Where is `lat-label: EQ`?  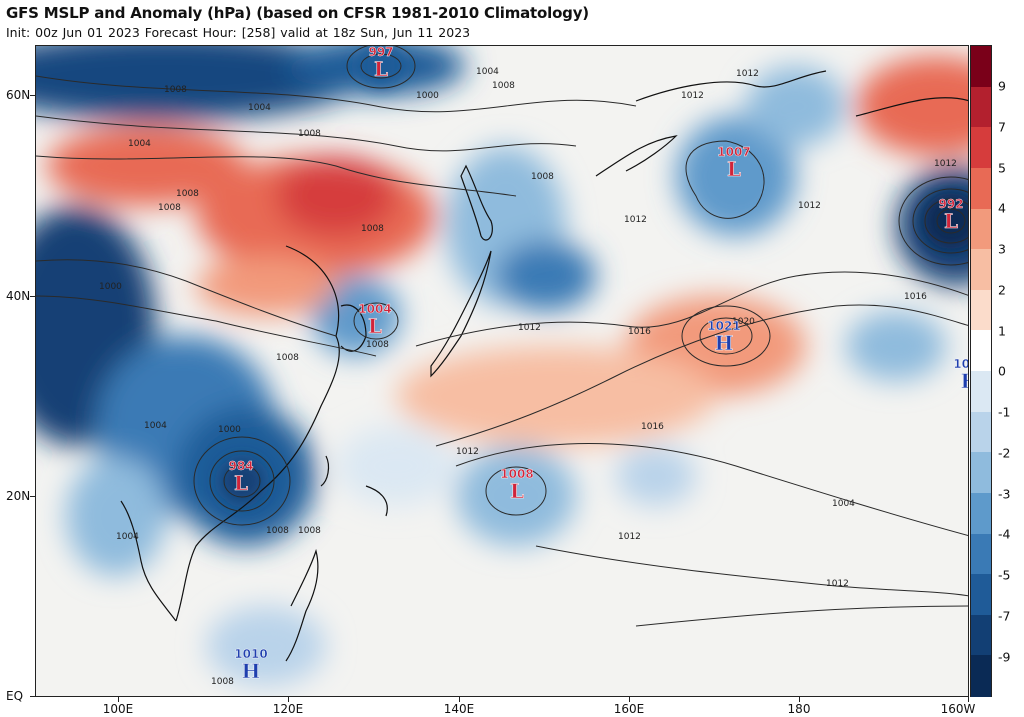
lat-label: EQ is located at coordinates (15, 696).